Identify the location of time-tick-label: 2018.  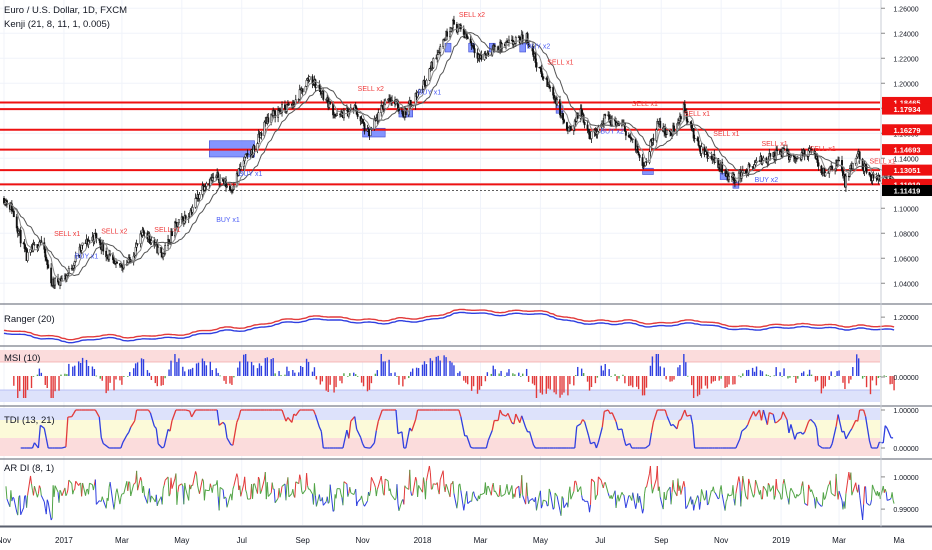
(423, 540).